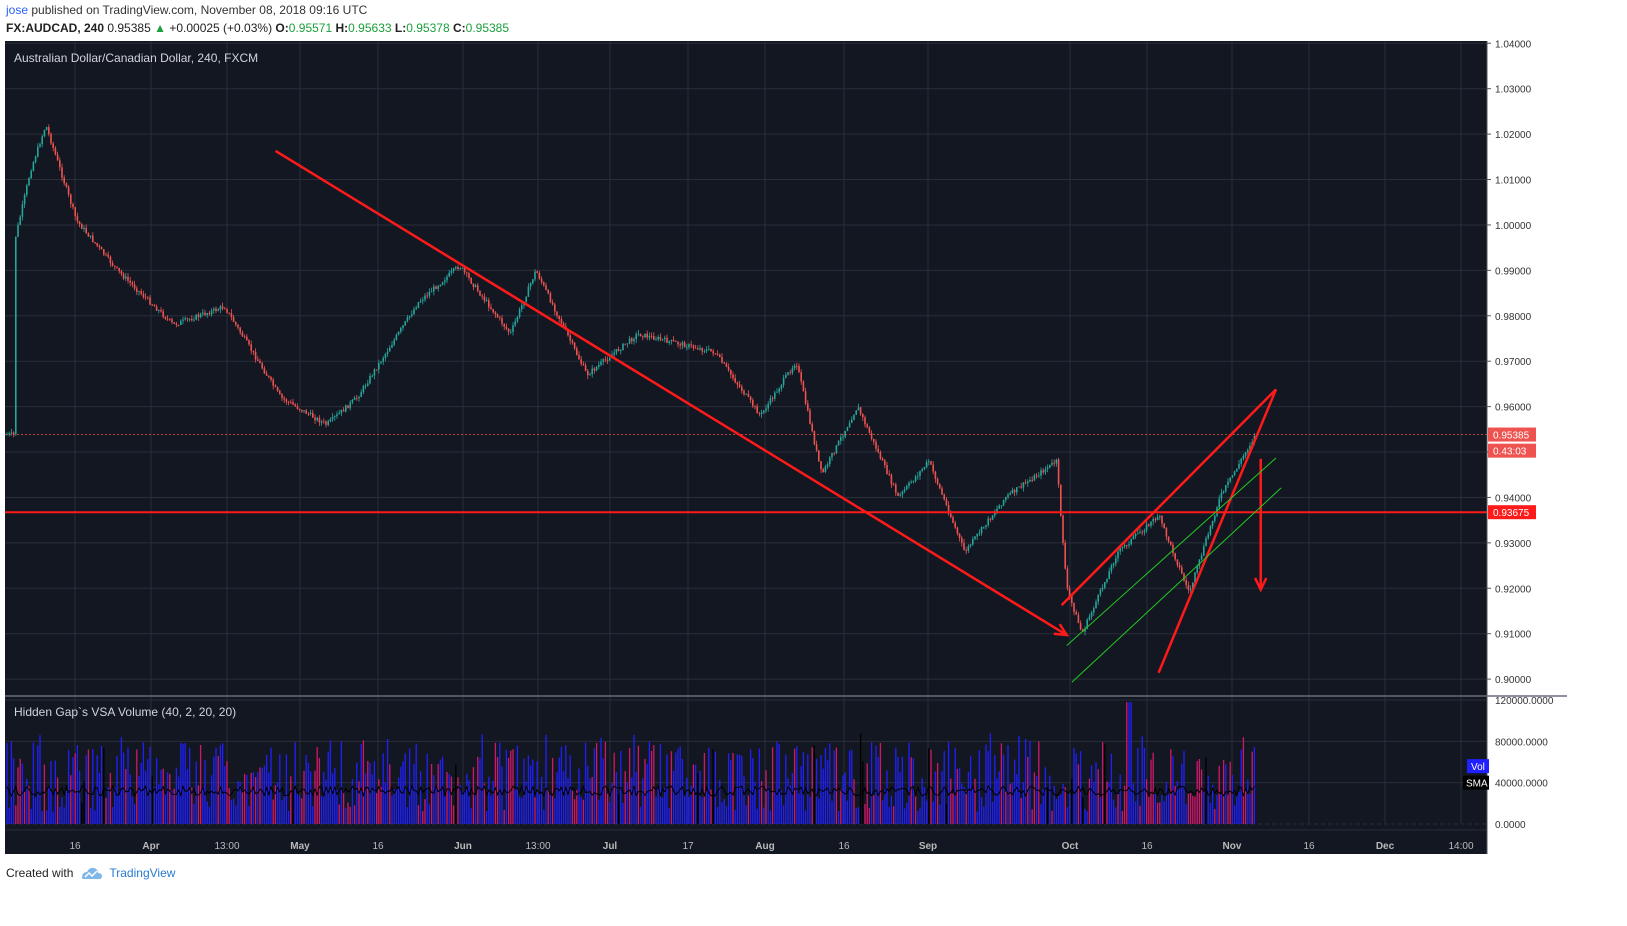  Describe the element at coordinates (17, 10) in the screenshot. I see `author-name: jose` at that location.